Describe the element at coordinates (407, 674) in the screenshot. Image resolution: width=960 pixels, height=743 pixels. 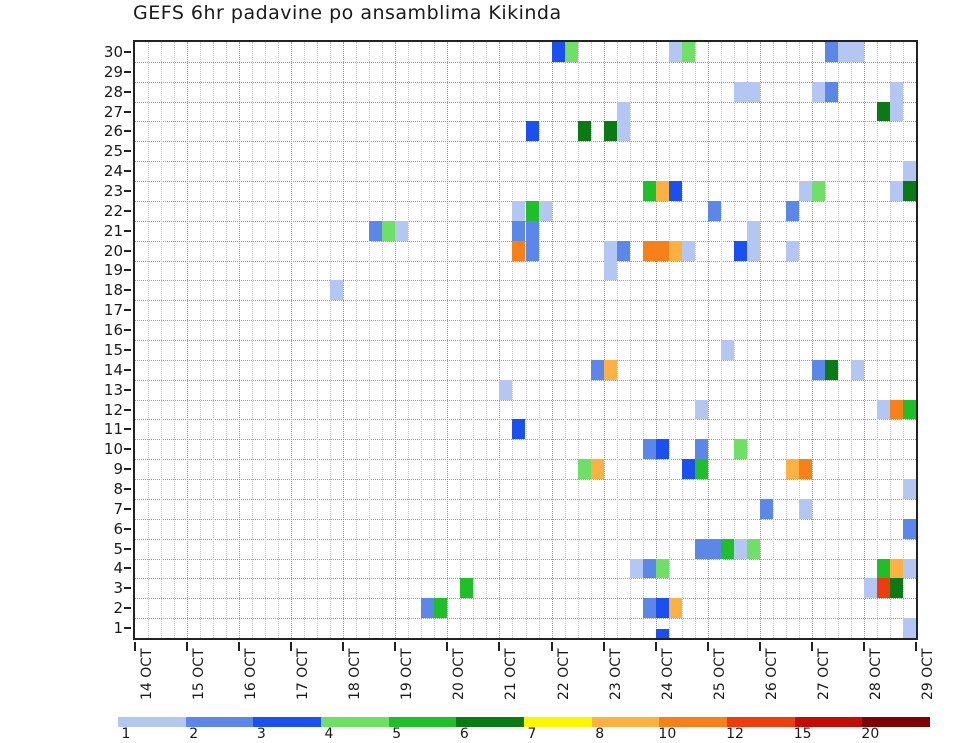
I see `x-tick-label: 19 OCT` at that location.